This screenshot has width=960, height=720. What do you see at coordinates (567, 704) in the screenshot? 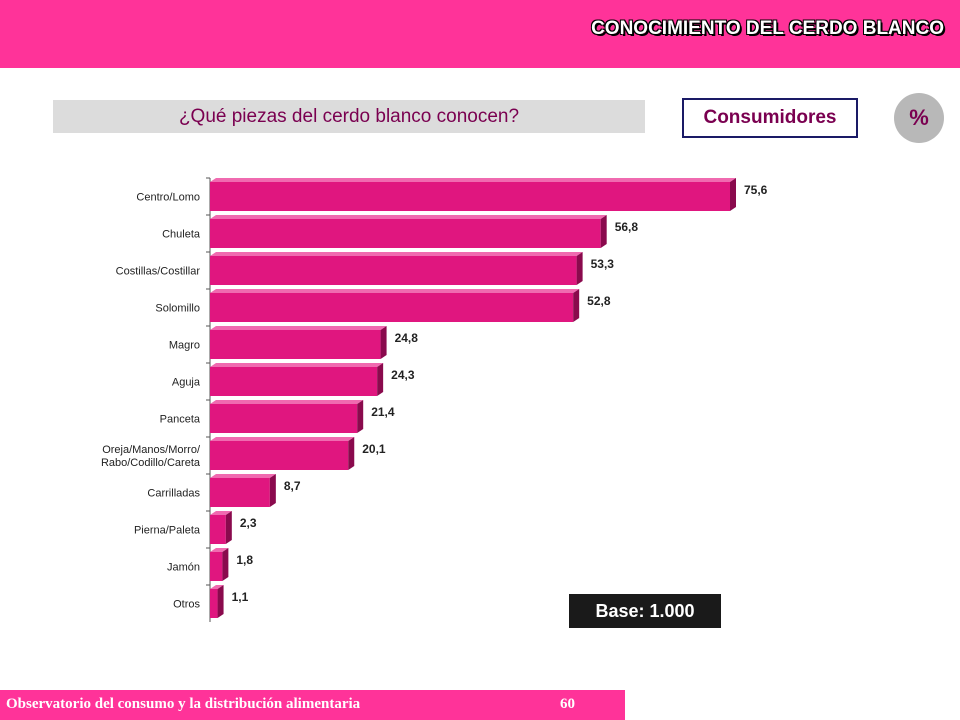
I see `page-number: 60` at bounding box center [567, 704].